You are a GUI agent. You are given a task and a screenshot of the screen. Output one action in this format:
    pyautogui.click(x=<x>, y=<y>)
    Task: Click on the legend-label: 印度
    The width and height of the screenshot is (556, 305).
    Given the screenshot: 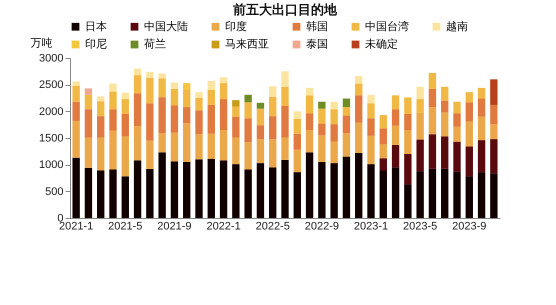 What is the action you would take?
    pyautogui.click(x=236, y=26)
    